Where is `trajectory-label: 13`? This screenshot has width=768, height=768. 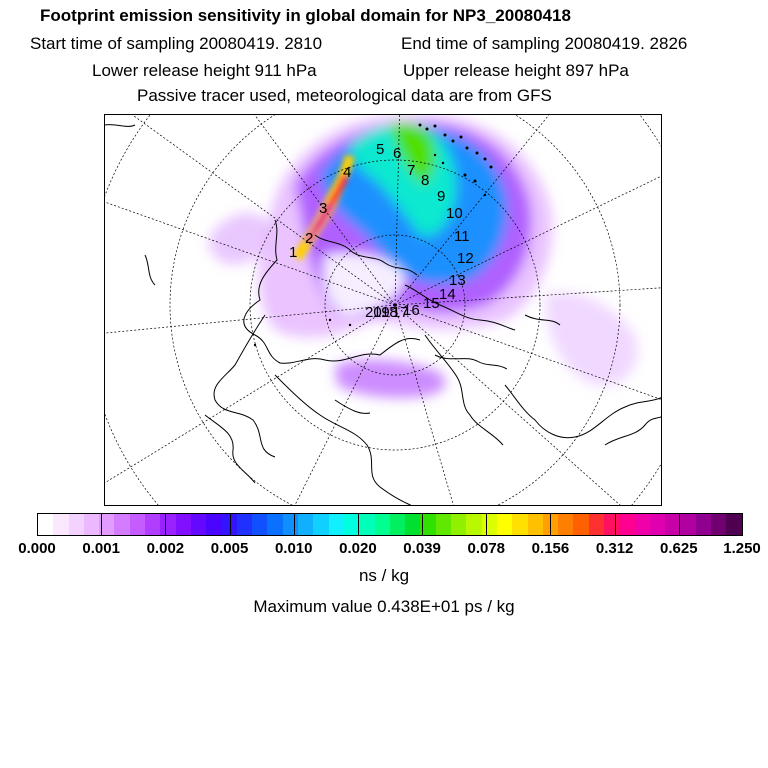
trajectory-label: 13 is located at coordinates (457, 280).